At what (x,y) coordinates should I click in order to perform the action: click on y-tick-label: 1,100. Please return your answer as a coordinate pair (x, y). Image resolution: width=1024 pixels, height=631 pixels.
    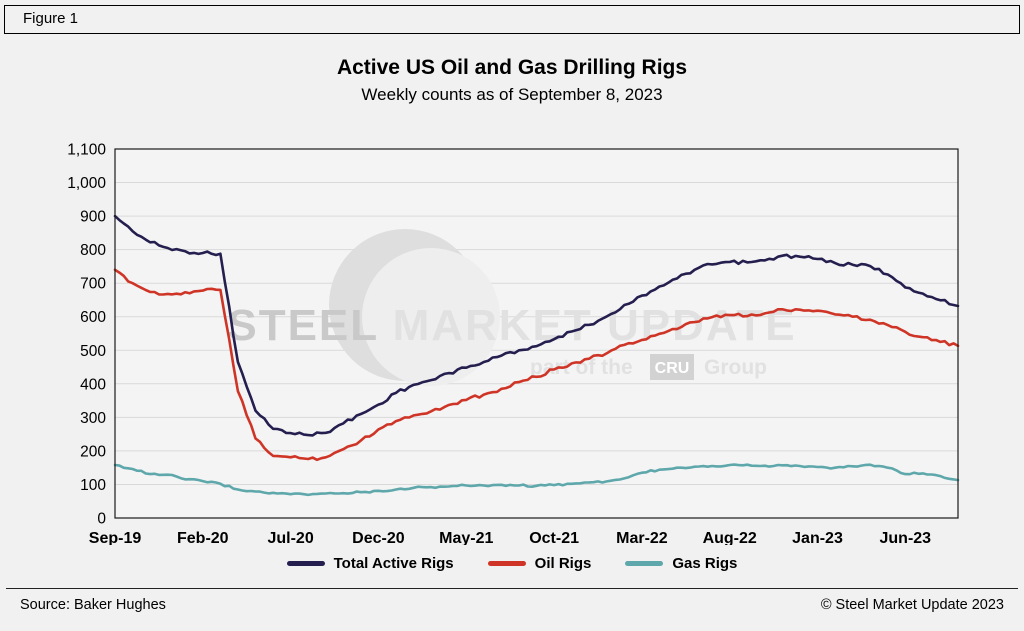
    Looking at the image, I should click on (86, 150).